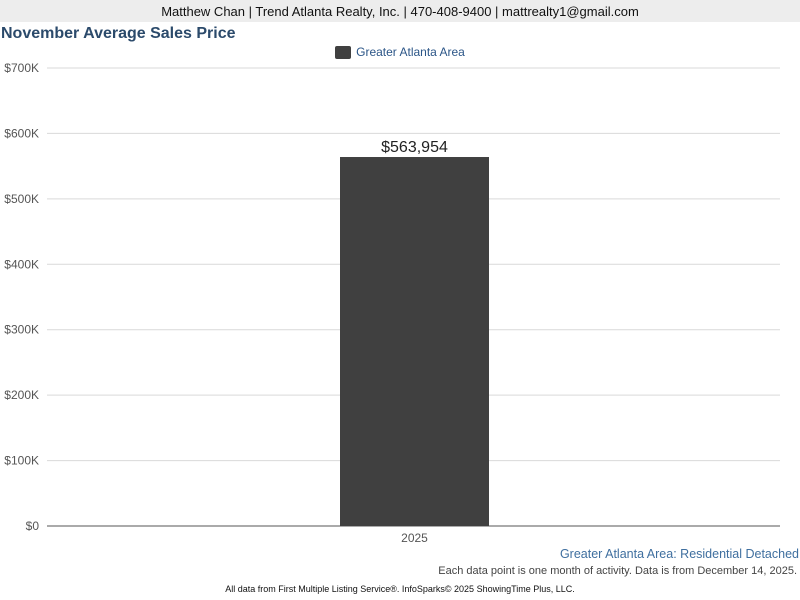 The image size is (800, 600). I want to click on legend: Greater Atlanta Area, so click(400, 52).